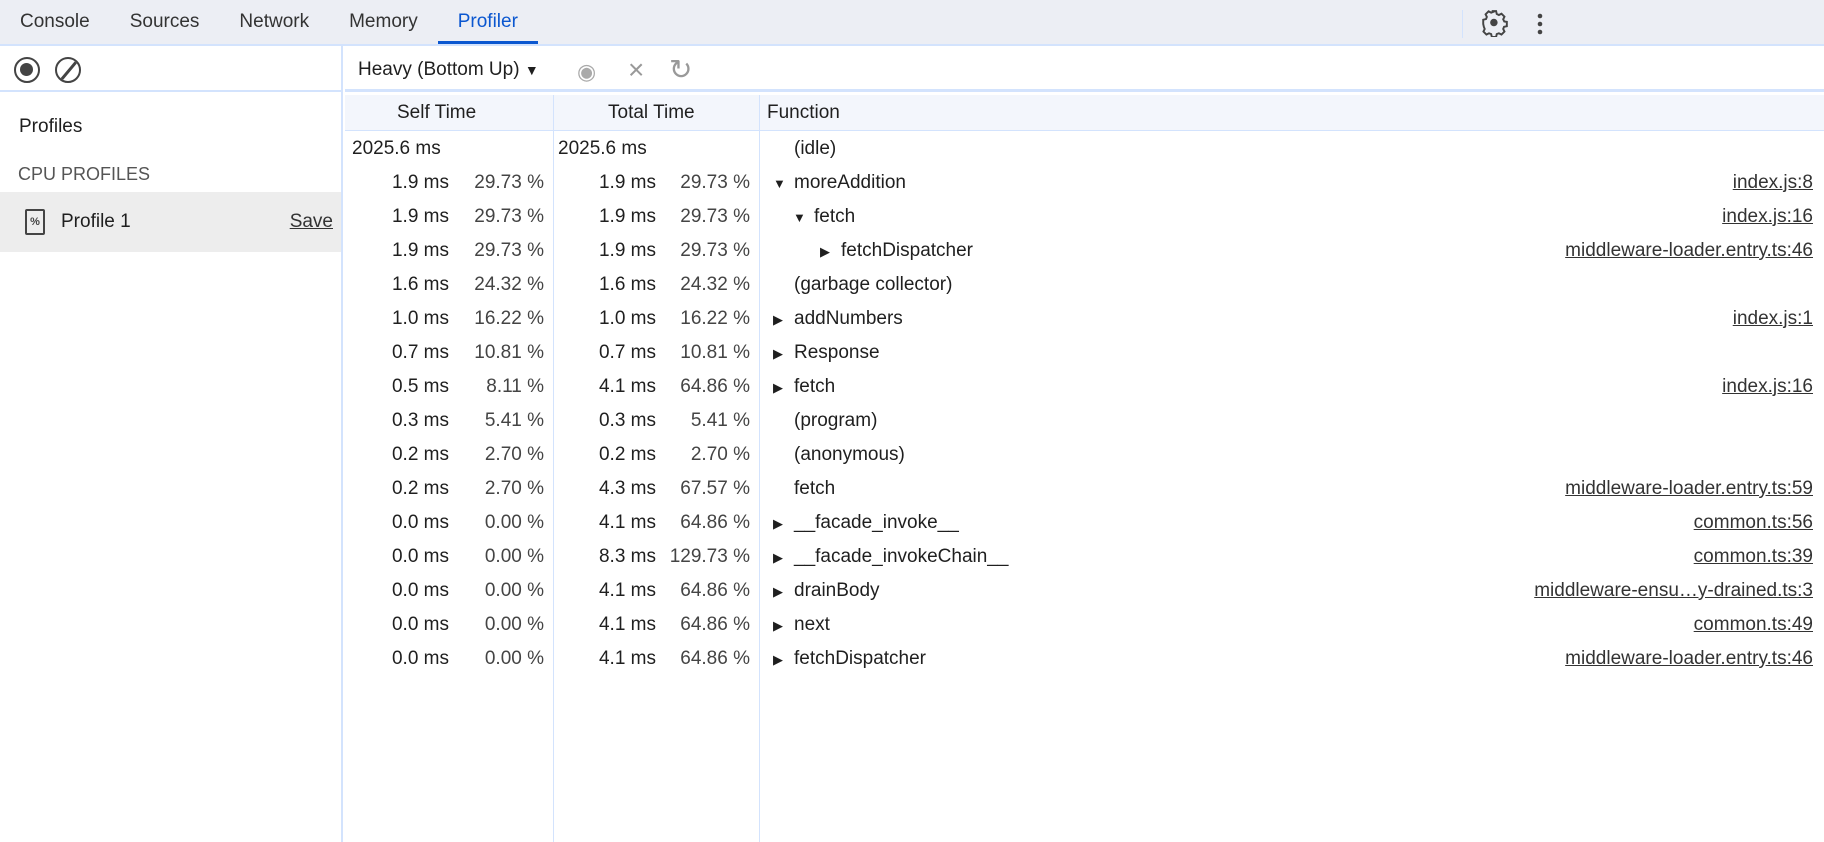 Image resolution: width=1824 pixels, height=842 pixels. I want to click on self-time: 1.6 ms, so click(420, 284).